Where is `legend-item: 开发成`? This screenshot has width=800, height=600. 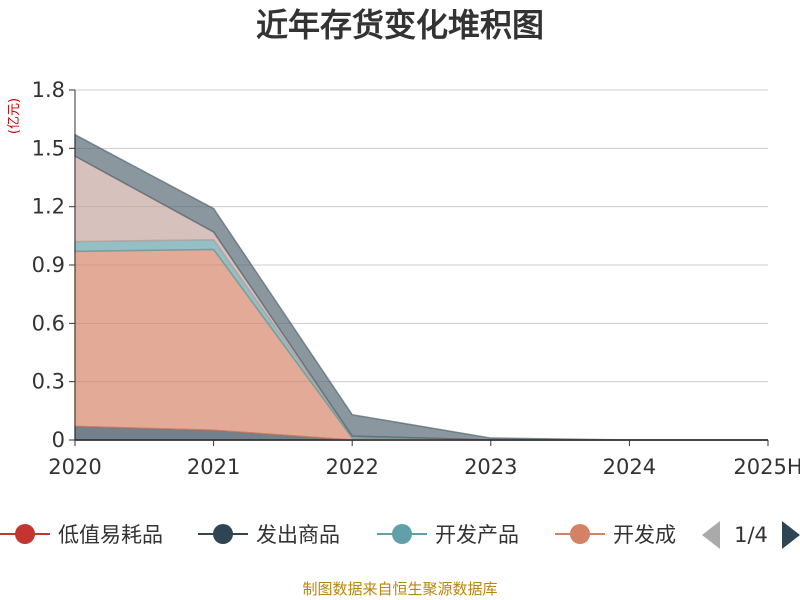 legend-item: 开发成 is located at coordinates (615, 535).